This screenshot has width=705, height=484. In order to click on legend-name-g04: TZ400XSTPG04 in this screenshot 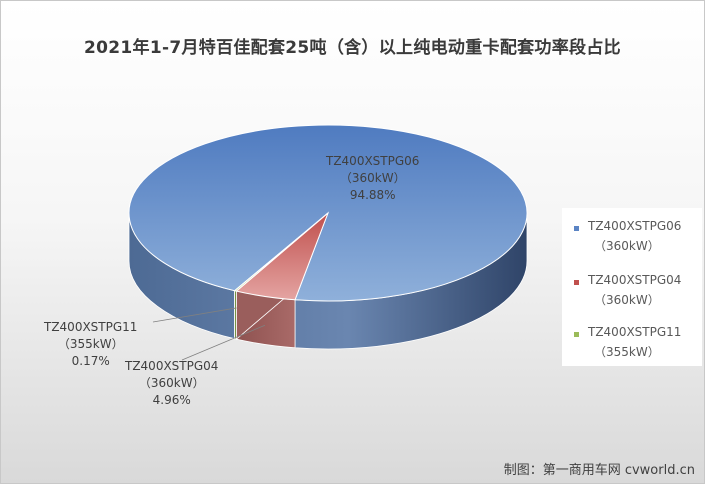, I will do `click(635, 280)`.